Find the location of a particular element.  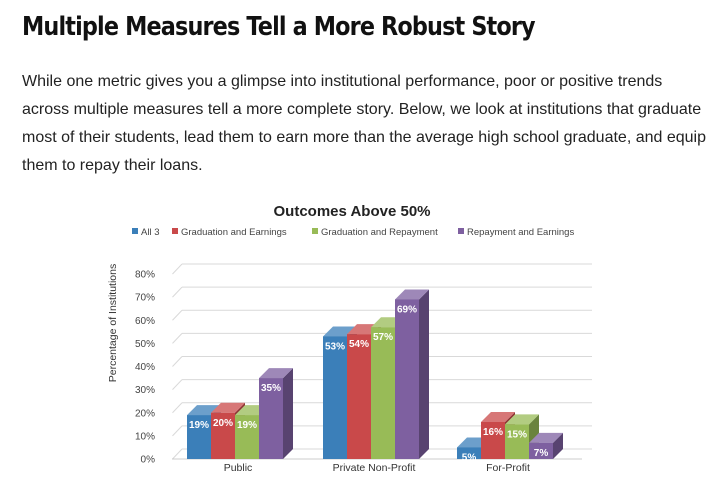

data-label: 54% is located at coordinates (359, 344).